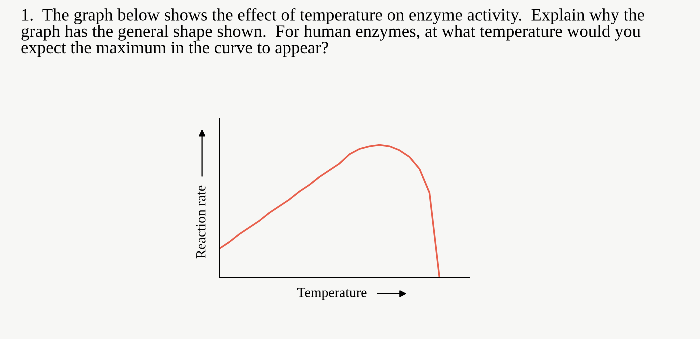 The height and width of the screenshot is (339, 700). Describe the element at coordinates (201, 222) in the screenshot. I see `y-axis-title: Reaction rate` at that location.